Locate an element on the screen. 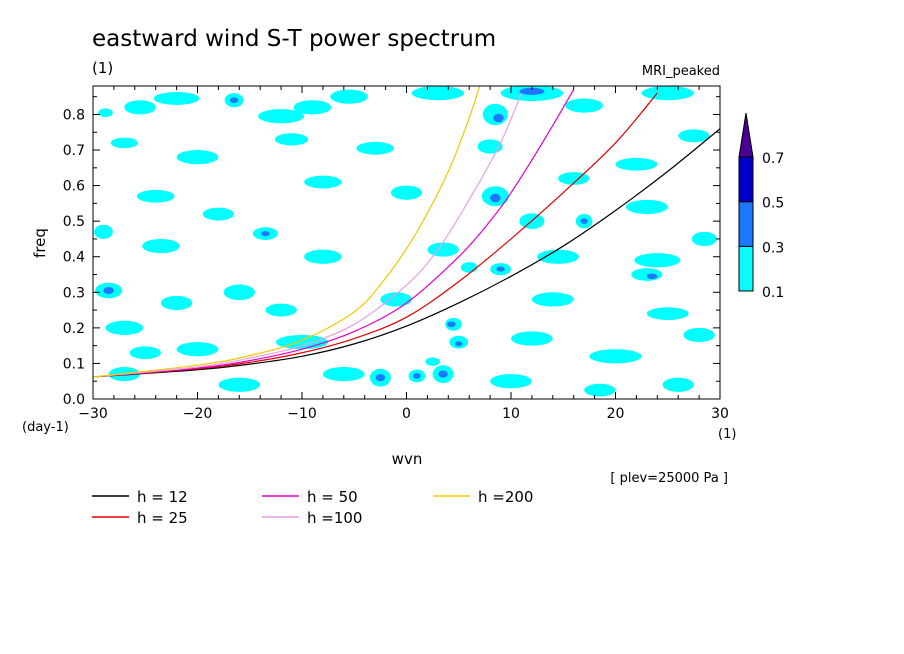 Image resolution: width=904 pixels, height=654 pixels. x-tick-label: −30 is located at coordinates (93, 414).